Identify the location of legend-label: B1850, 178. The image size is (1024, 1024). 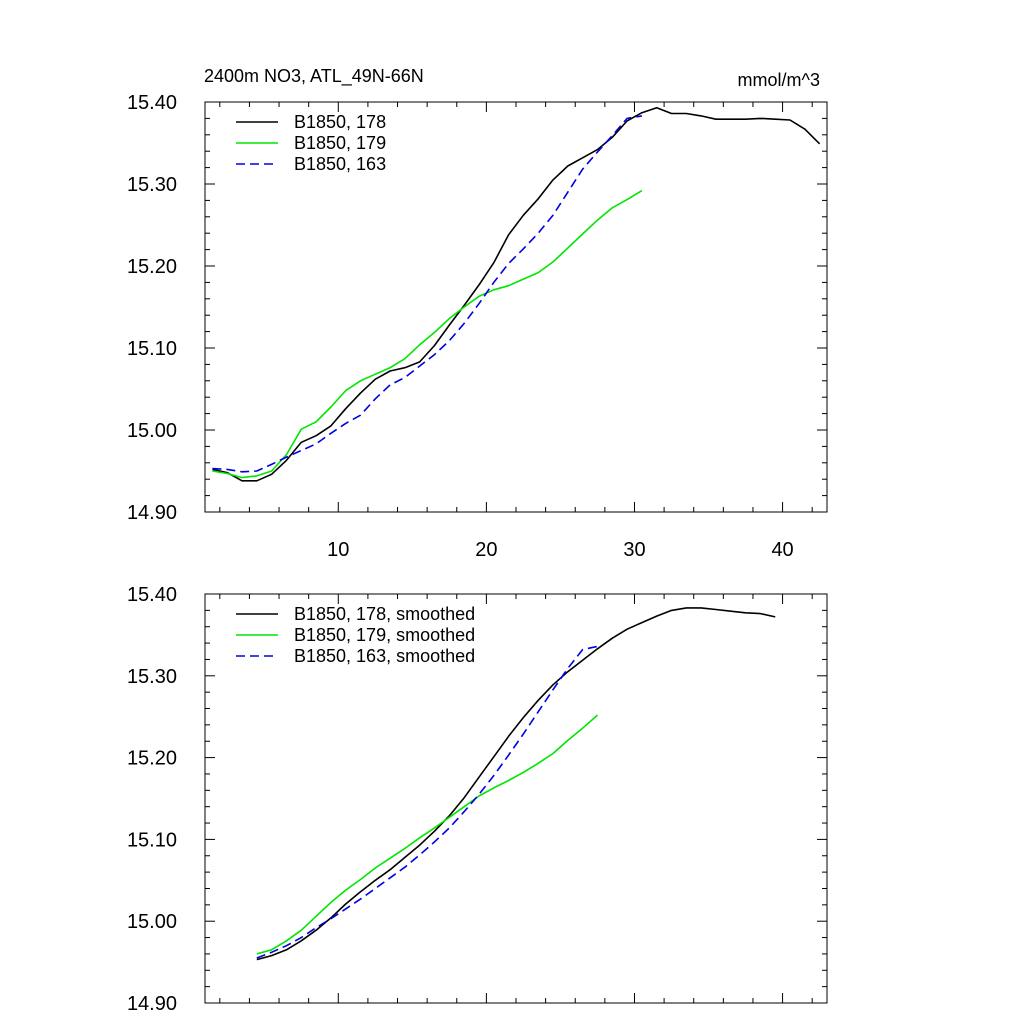
(340, 122).